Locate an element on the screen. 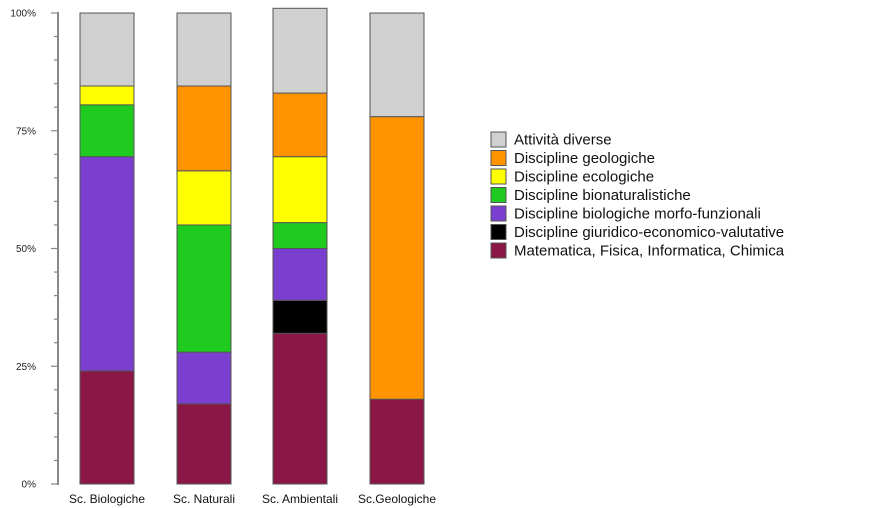 This screenshot has width=879, height=508. legend-item: Discipline biologiche morfo-funzionali is located at coordinates (625, 214).